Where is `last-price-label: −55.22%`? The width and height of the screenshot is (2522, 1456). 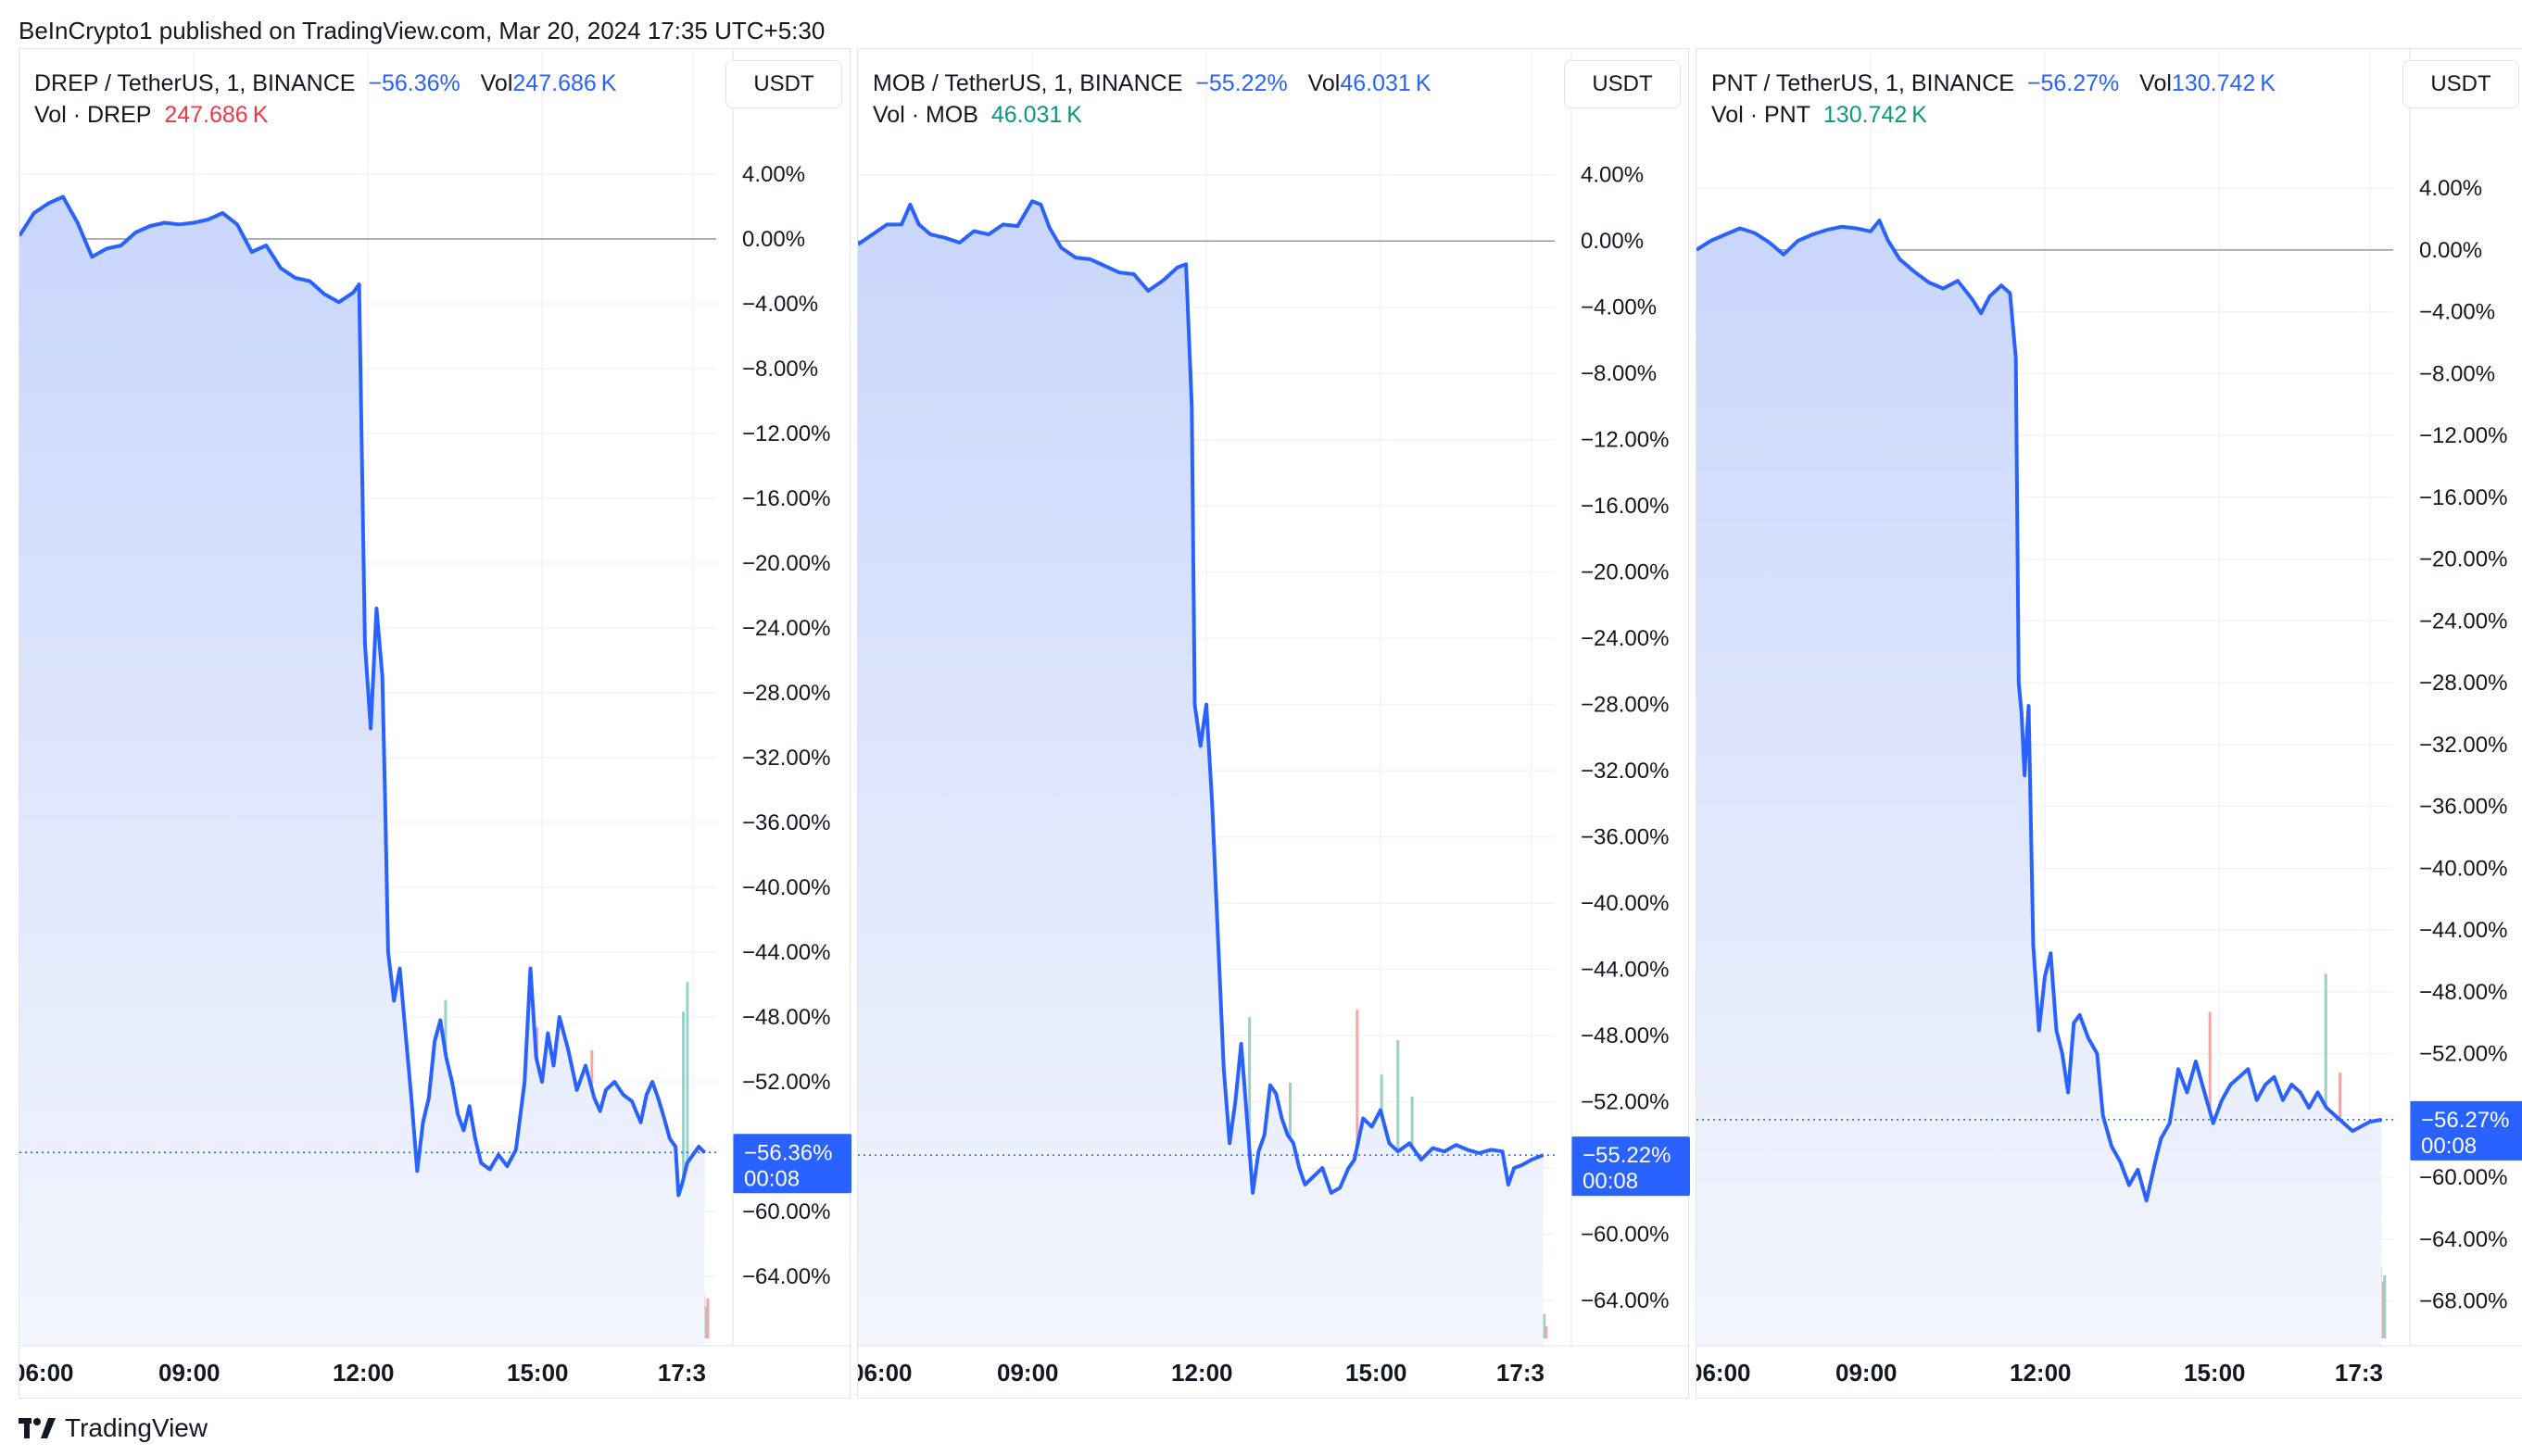 last-price-label: −55.22% is located at coordinates (1627, 1155).